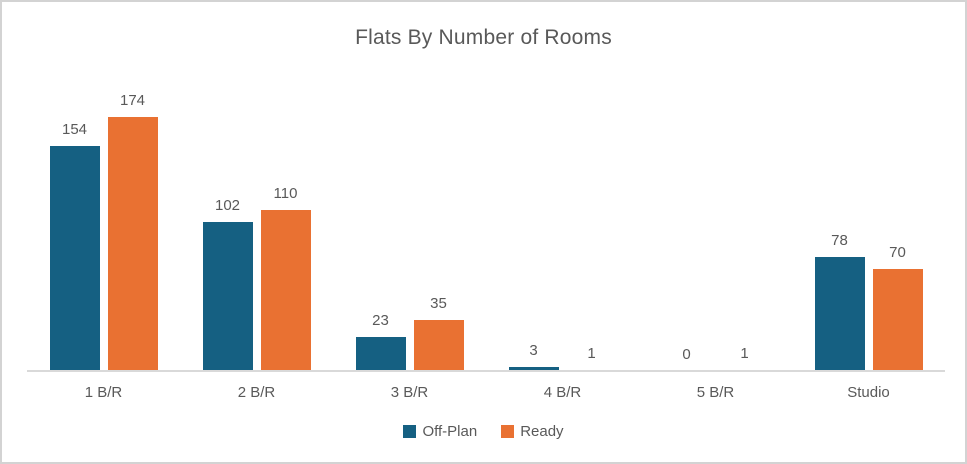  I want to click on legend: Off-Plan Ready, so click(483, 431).